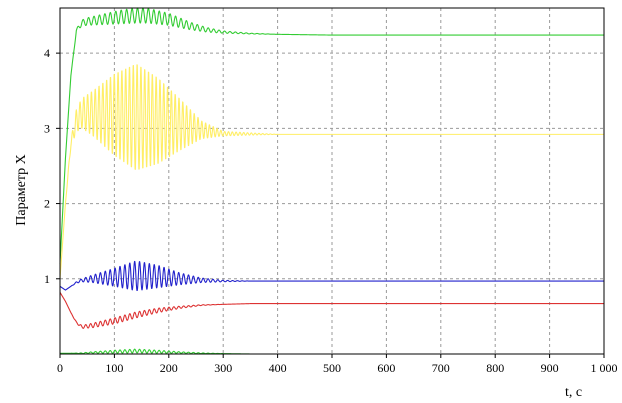  What do you see at coordinates (495, 368) in the screenshot?
I see `x-tick-label: 800` at bounding box center [495, 368].